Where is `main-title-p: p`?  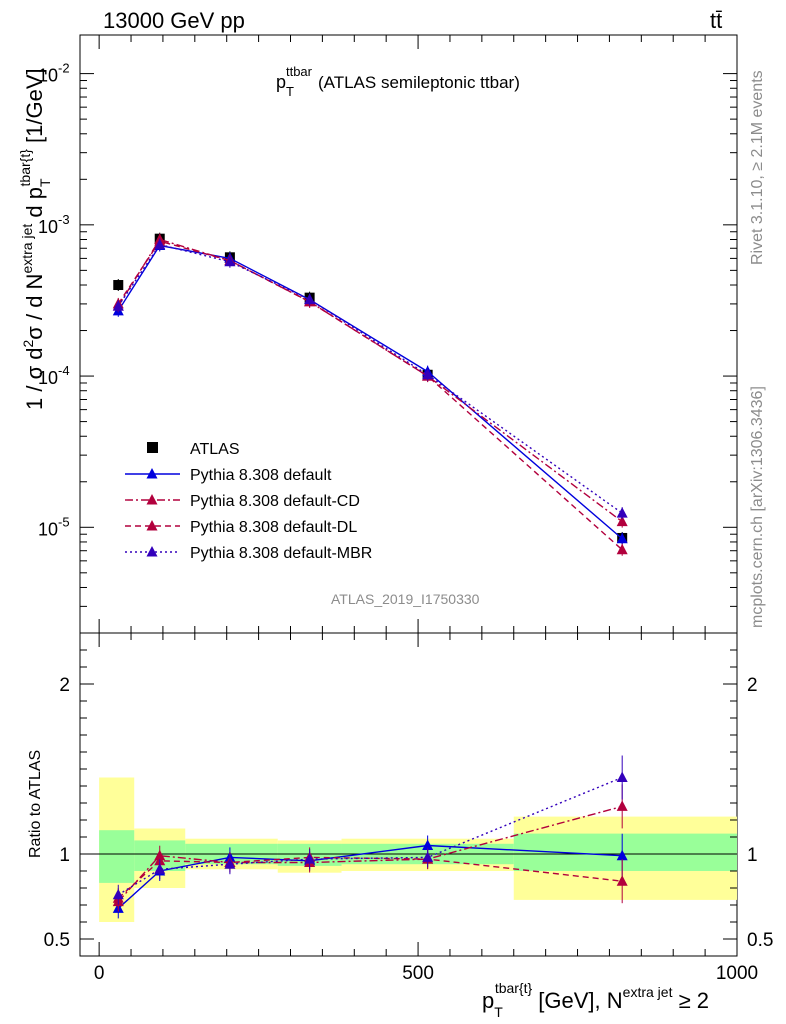
main-title-p: p is located at coordinates (281, 82).